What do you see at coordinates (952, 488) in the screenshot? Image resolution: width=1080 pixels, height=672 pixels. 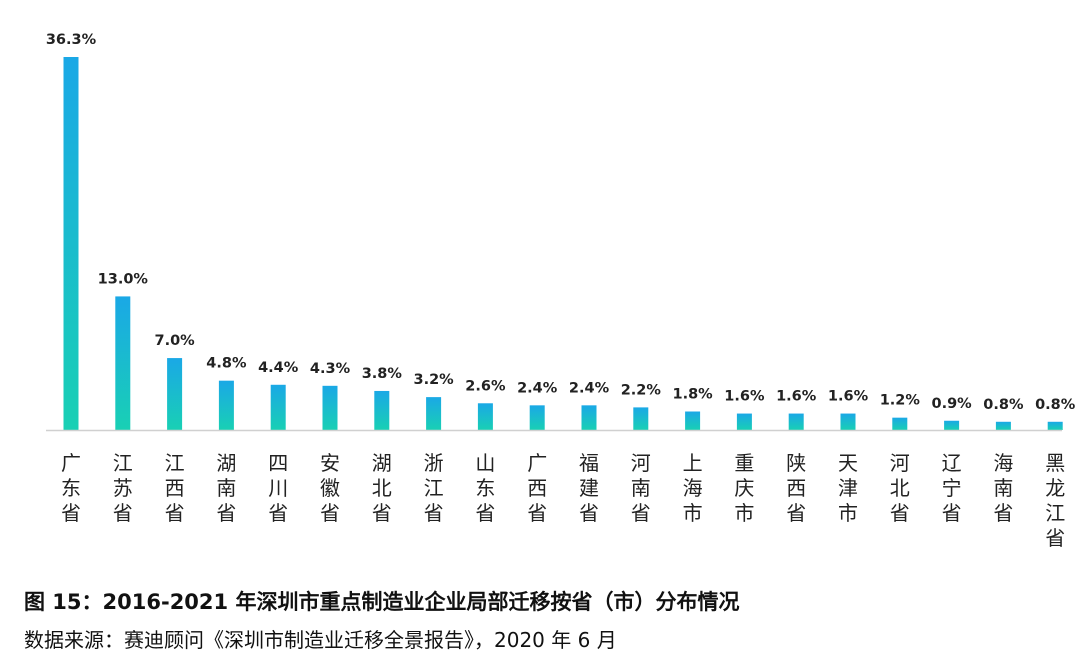 I see `category-label-18: 辽宁省` at bounding box center [952, 488].